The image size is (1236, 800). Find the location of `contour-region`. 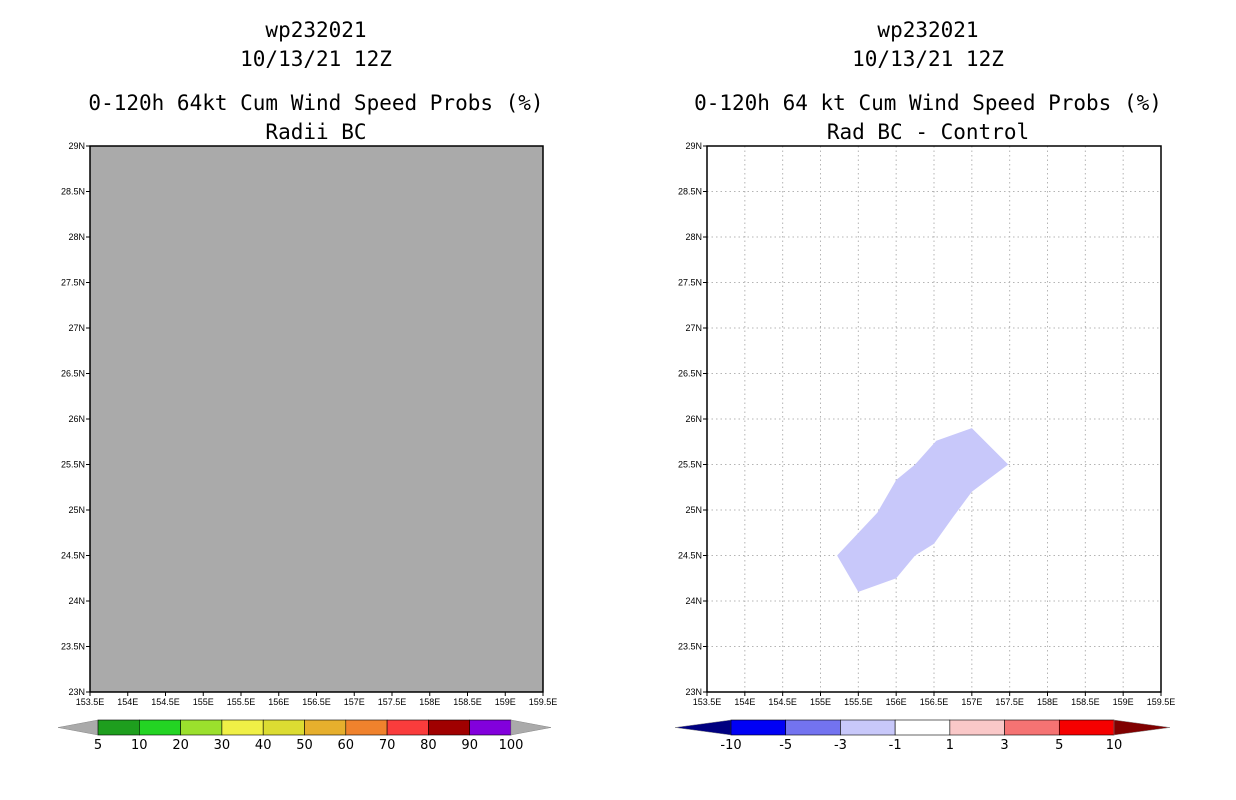

contour-region is located at coordinates (923, 510).